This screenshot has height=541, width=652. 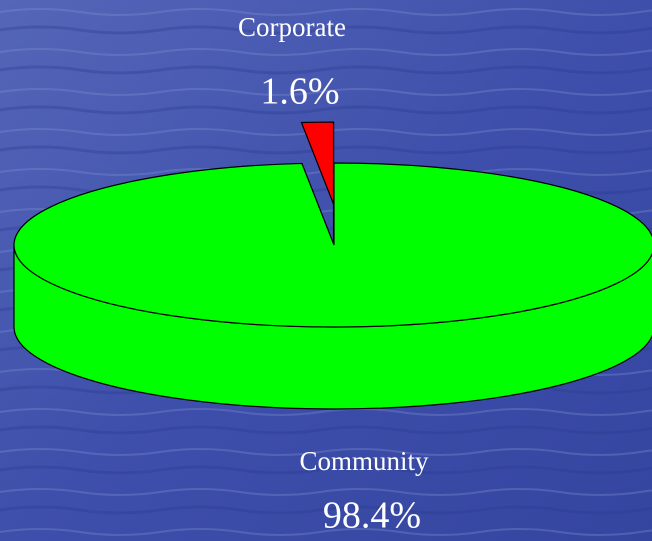 I want to click on slice, so click(x=317, y=163).